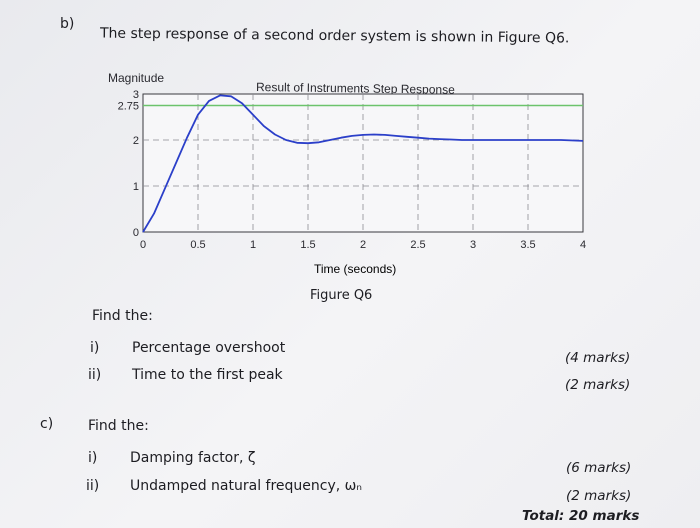 The image size is (700, 528). What do you see at coordinates (246, 486) in the screenshot?
I see `part-c-item-2-text: Undamped natural frequency, ωₙ` at bounding box center [246, 486].